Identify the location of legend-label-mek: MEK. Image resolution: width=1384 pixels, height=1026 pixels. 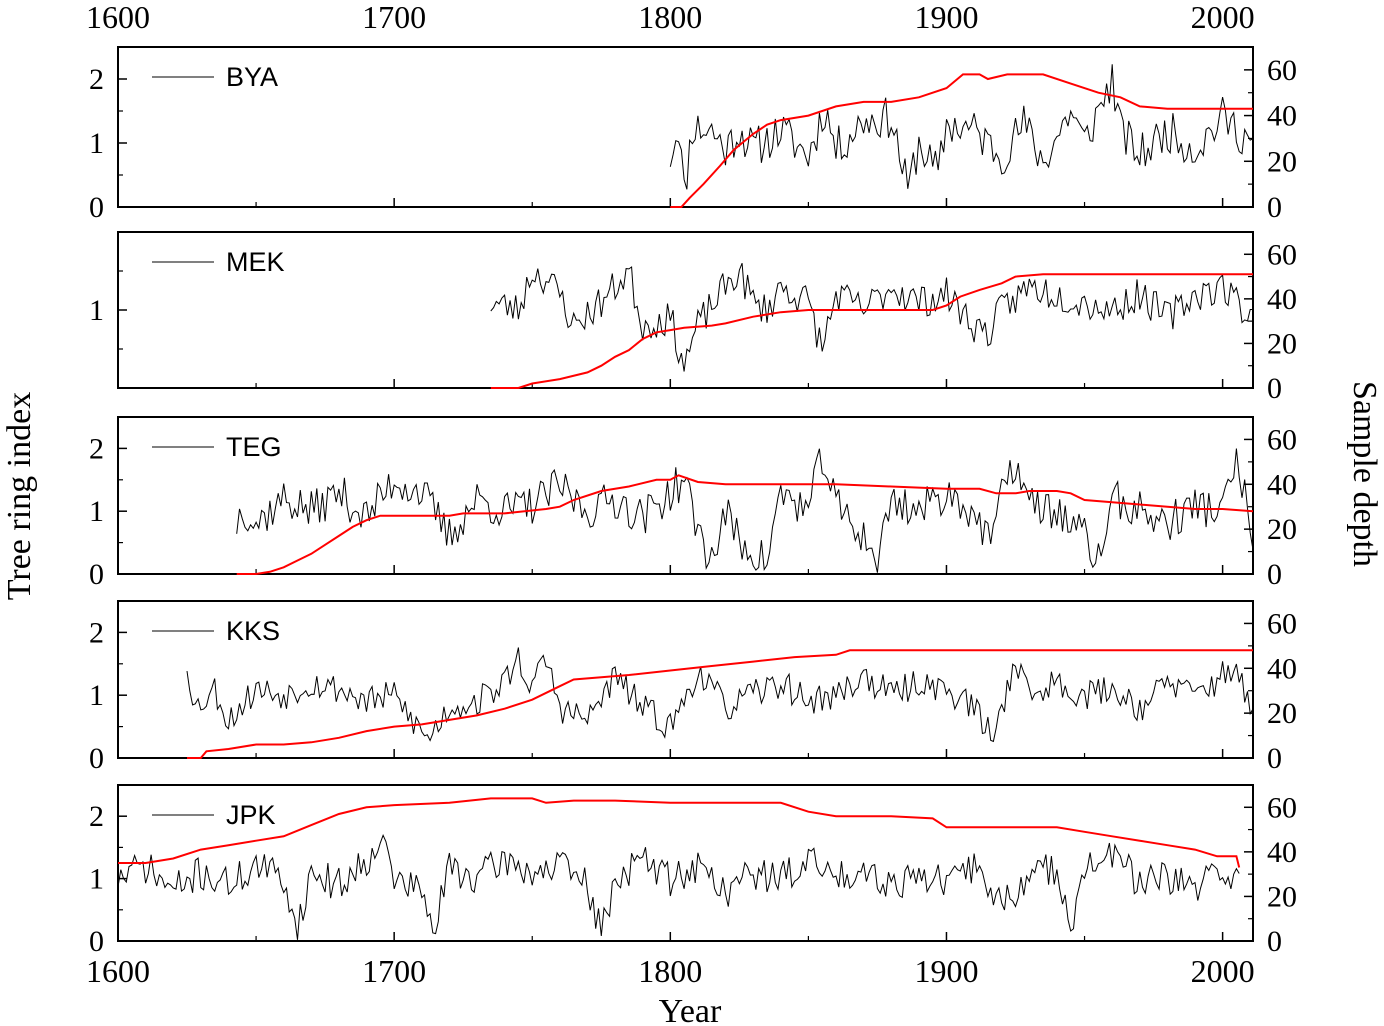
(255, 262).